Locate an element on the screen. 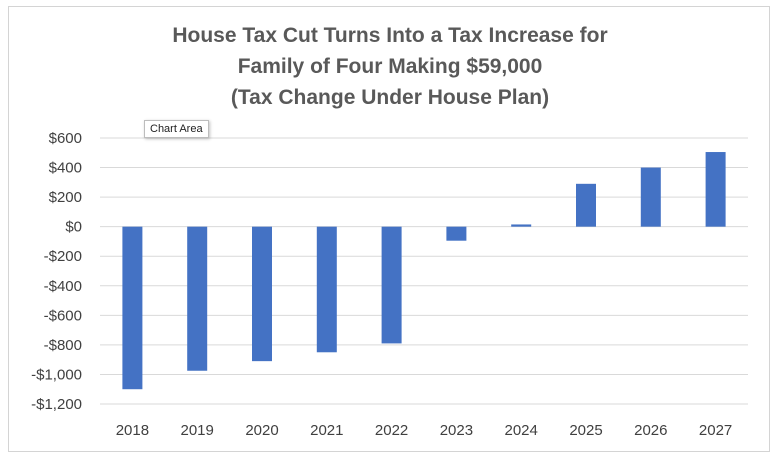  y-tick-label: $200 is located at coordinates (65, 197).